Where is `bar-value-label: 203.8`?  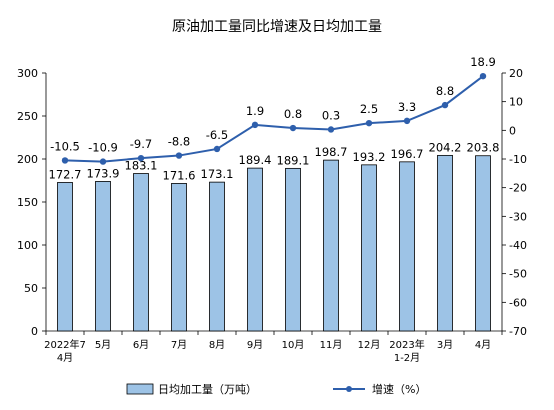
bar-value-label: 203.8 is located at coordinates (483, 148).